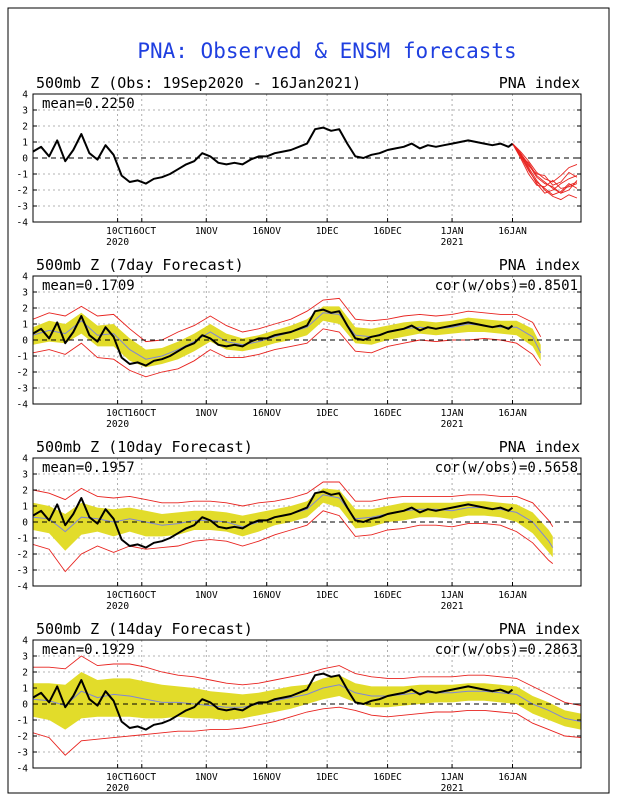 The image size is (618, 800). I want to click on panel-title: 500mb Z (Obs: 19Sep2020 - 16Jan2021), so click(198, 83).